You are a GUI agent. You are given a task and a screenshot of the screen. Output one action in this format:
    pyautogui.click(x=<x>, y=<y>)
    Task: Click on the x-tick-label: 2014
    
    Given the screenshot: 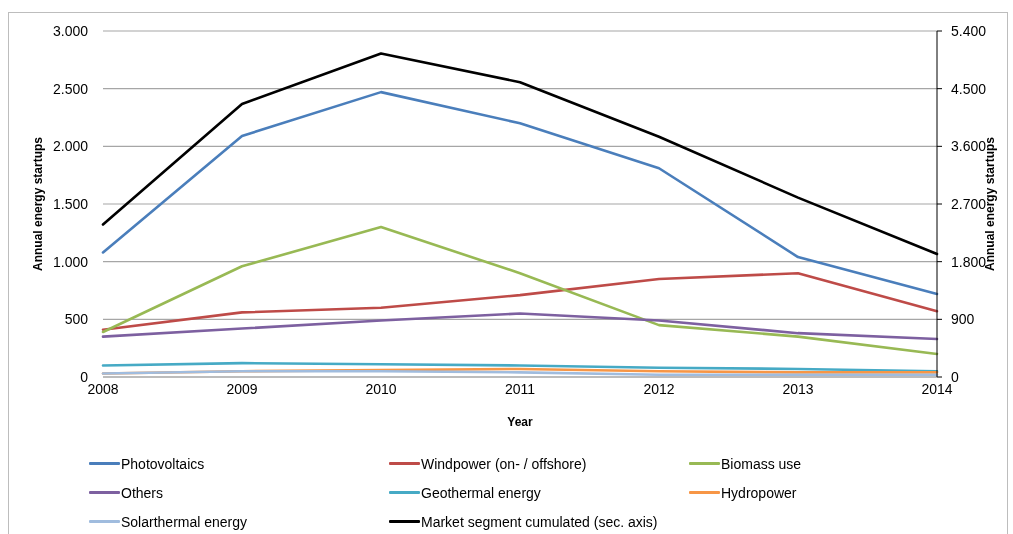 What is the action you would take?
    pyautogui.click(x=937, y=388)
    